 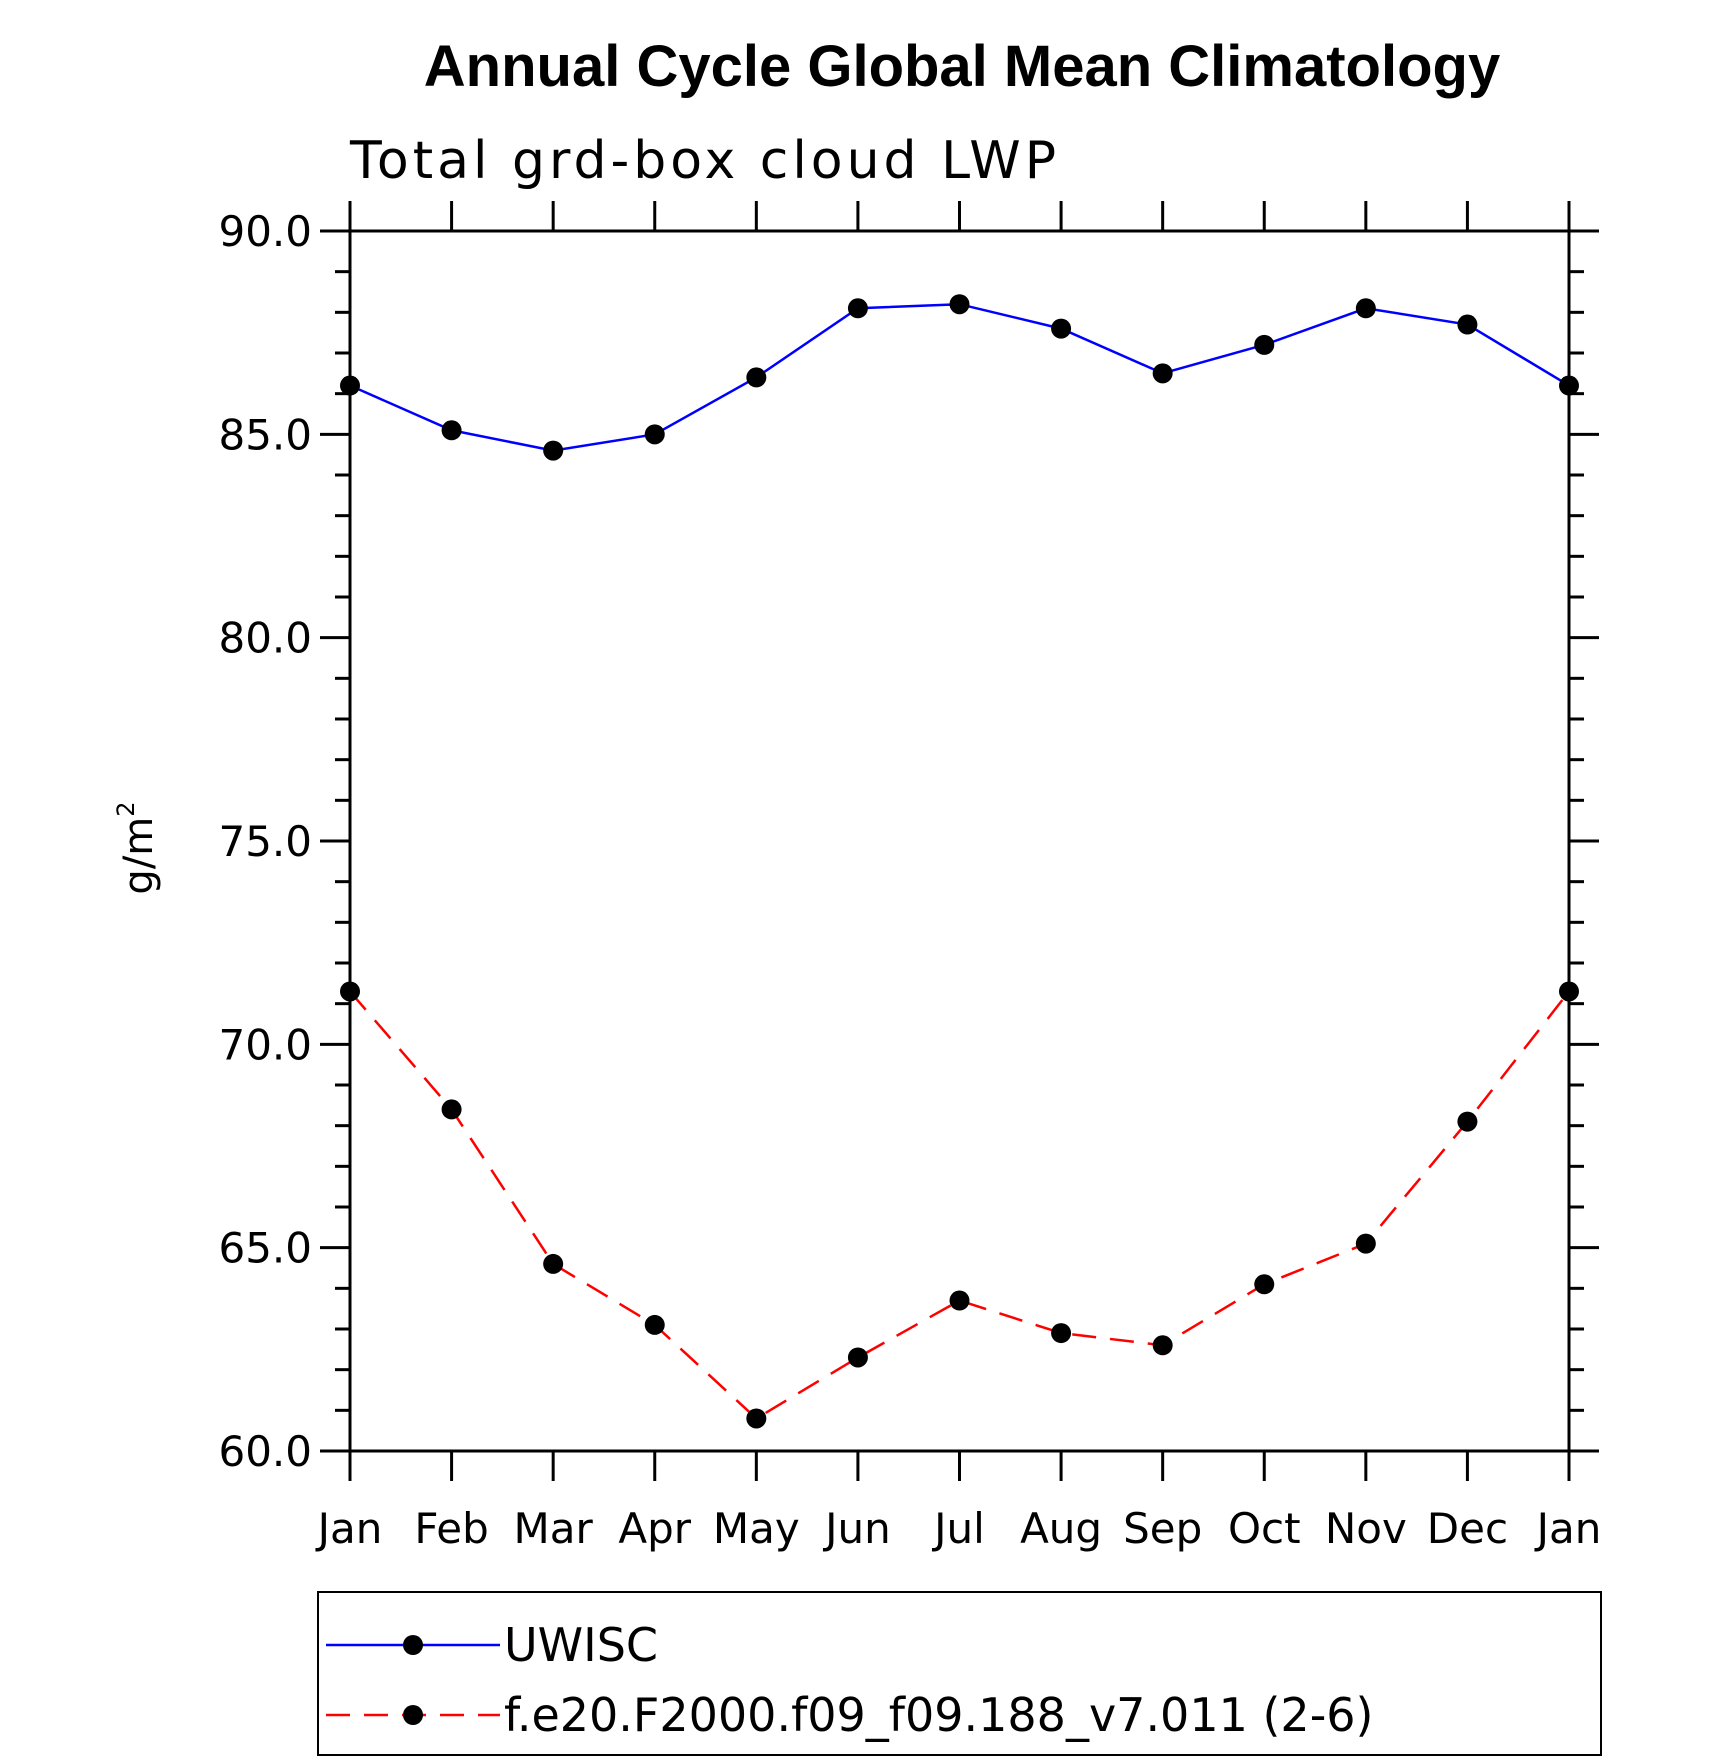 I want to click on y-tick-label: 85.0, so click(x=265, y=434).